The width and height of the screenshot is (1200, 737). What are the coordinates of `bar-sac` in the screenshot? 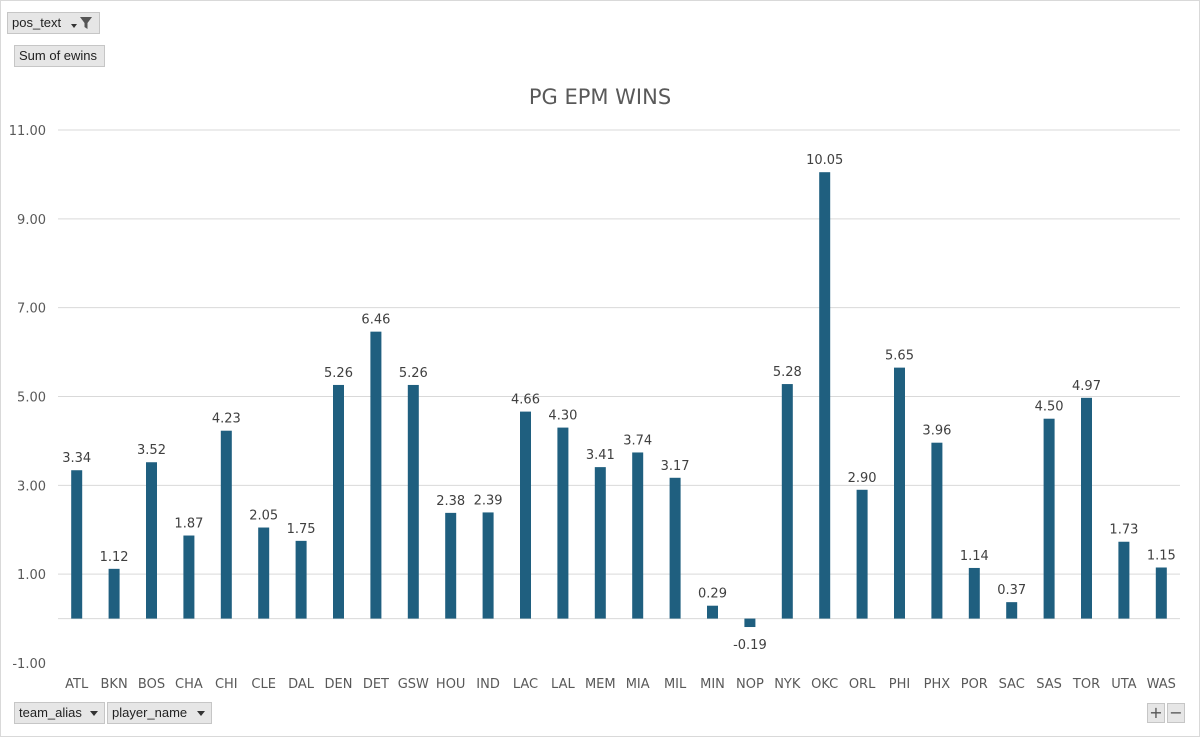 It's located at (1012, 610).